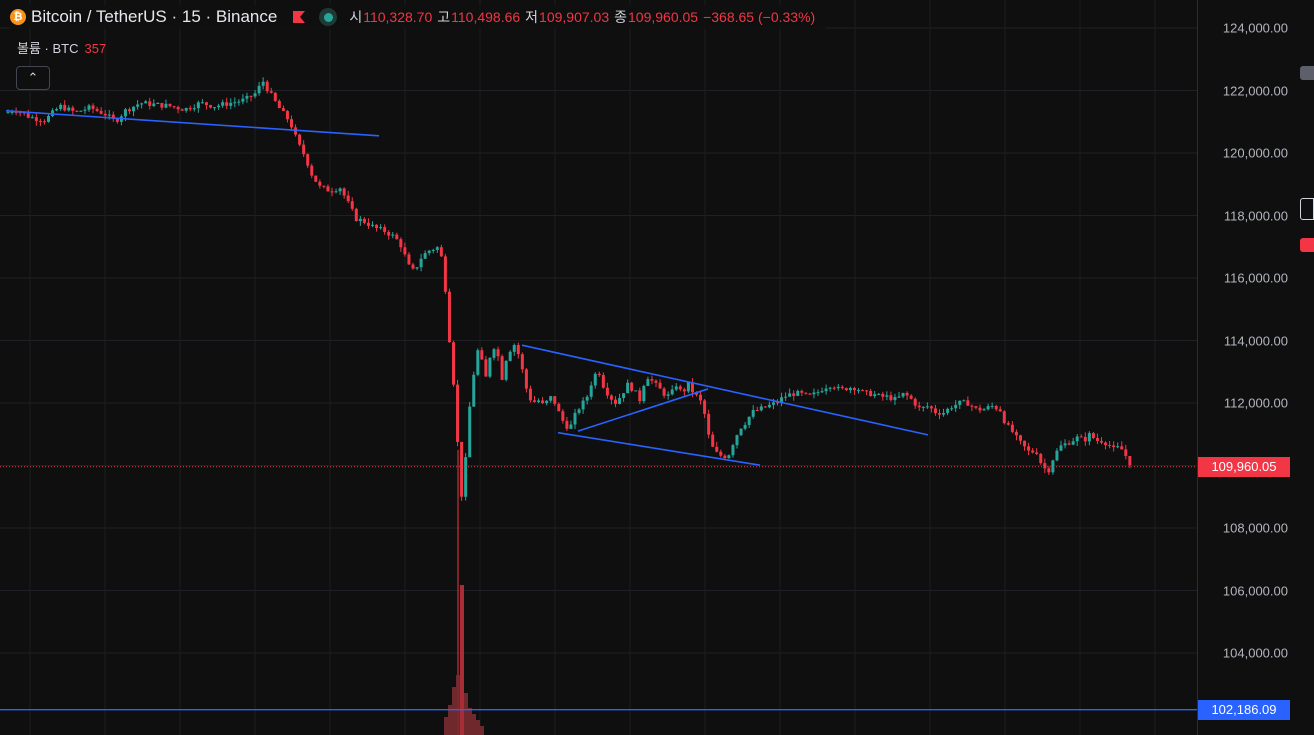 The height and width of the screenshot is (735, 1314). What do you see at coordinates (33, 78) in the screenshot?
I see `collapse-legend-button: ⌃` at bounding box center [33, 78].